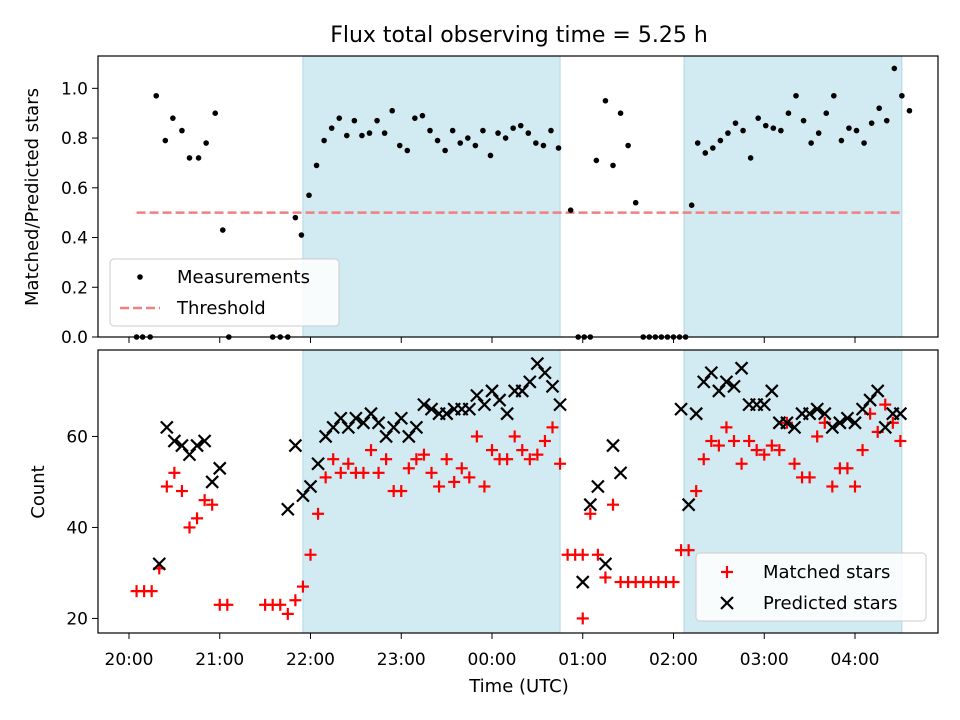 This screenshot has height=720, width=960. What do you see at coordinates (727, 603) in the screenshot?
I see `legend-predicted-marker` at bounding box center [727, 603].